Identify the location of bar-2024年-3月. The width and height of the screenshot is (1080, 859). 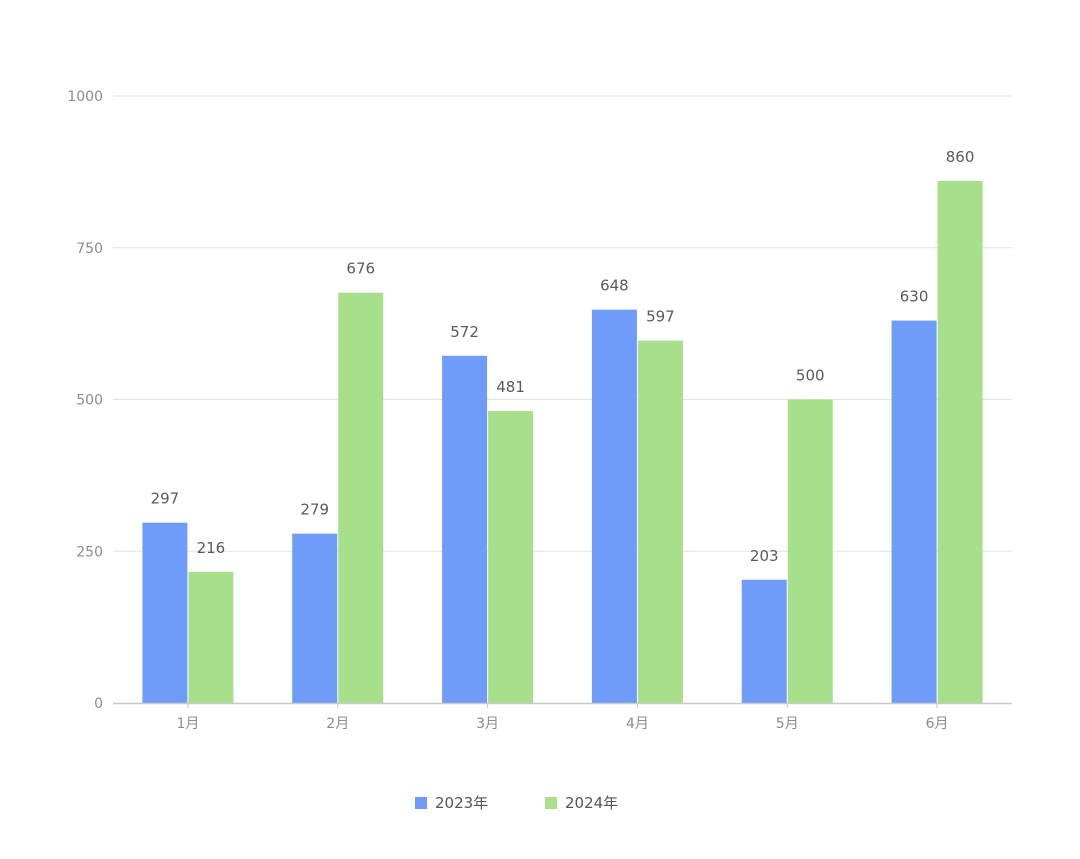
(511, 557).